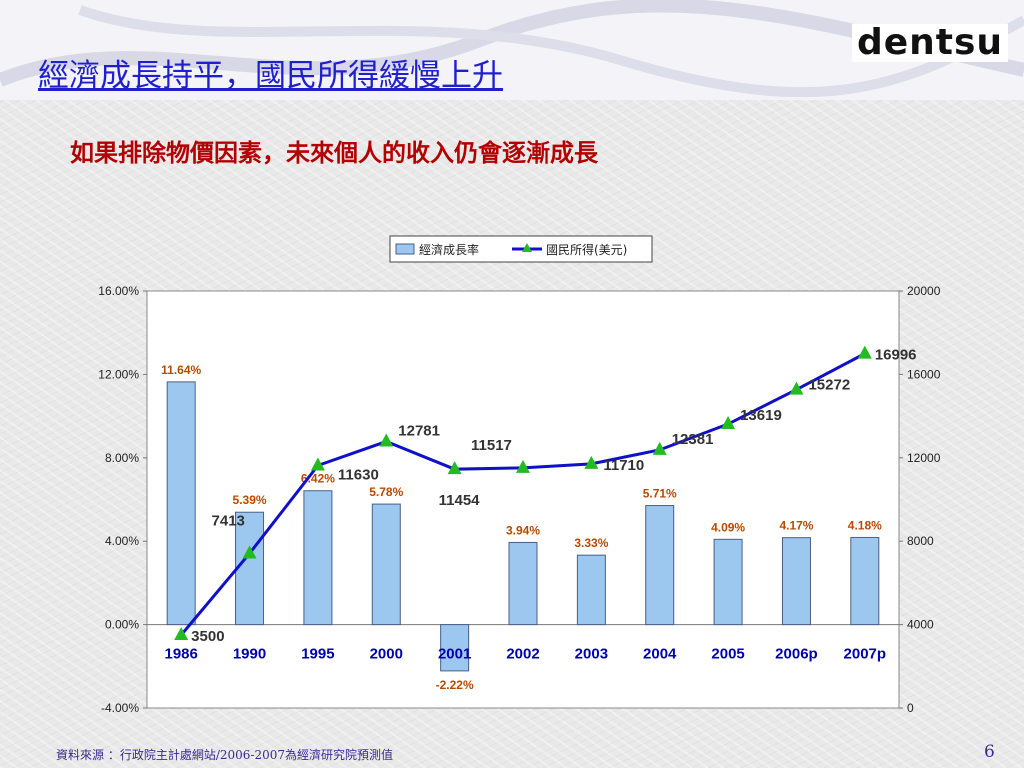 This screenshot has width=1024, height=768. Describe the element at coordinates (796, 526) in the screenshot. I see `bar-value-label: 4.17%` at that location.